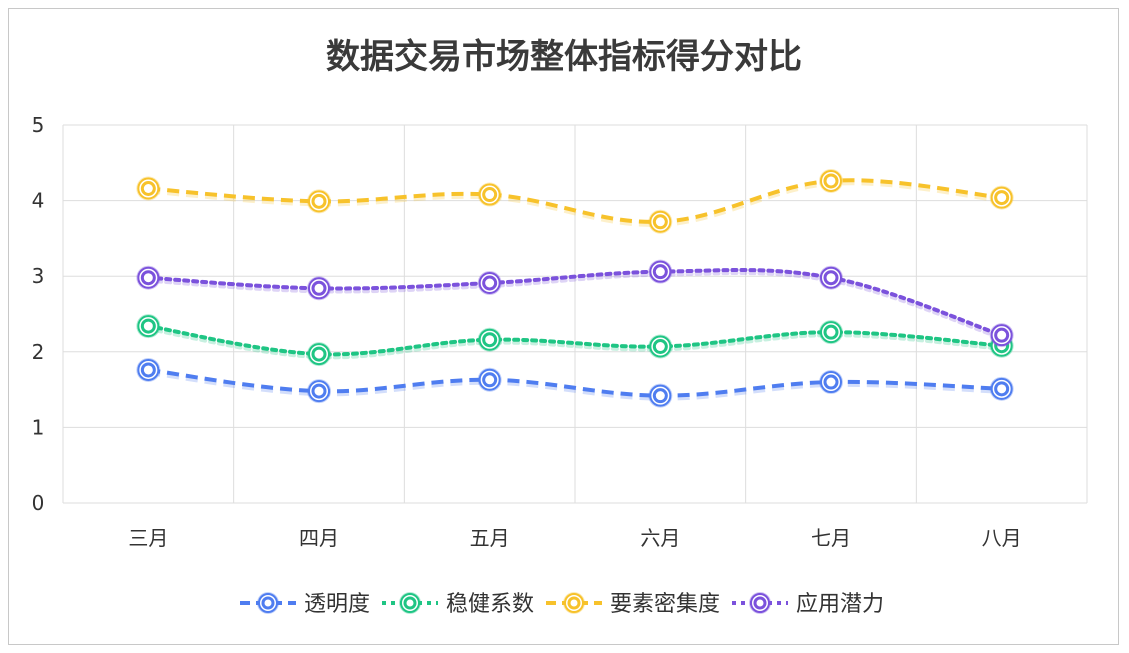 The width and height of the screenshot is (1129, 653). What do you see at coordinates (831, 538) in the screenshot?
I see `x-tick-label: 七月` at bounding box center [831, 538].